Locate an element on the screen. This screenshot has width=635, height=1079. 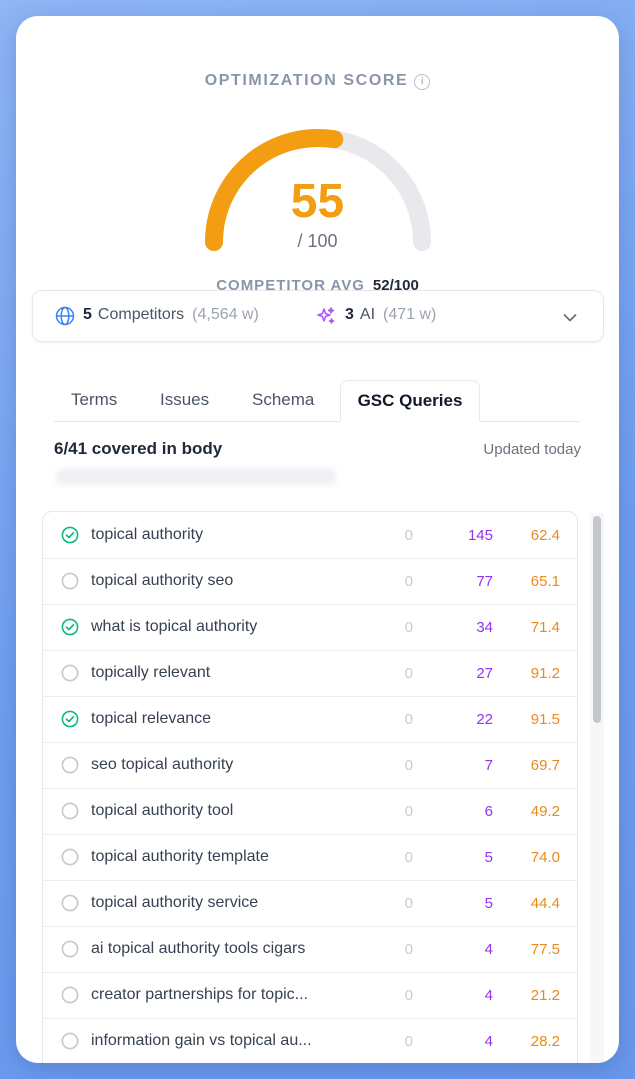
ai-count: 3 is located at coordinates (349, 314).